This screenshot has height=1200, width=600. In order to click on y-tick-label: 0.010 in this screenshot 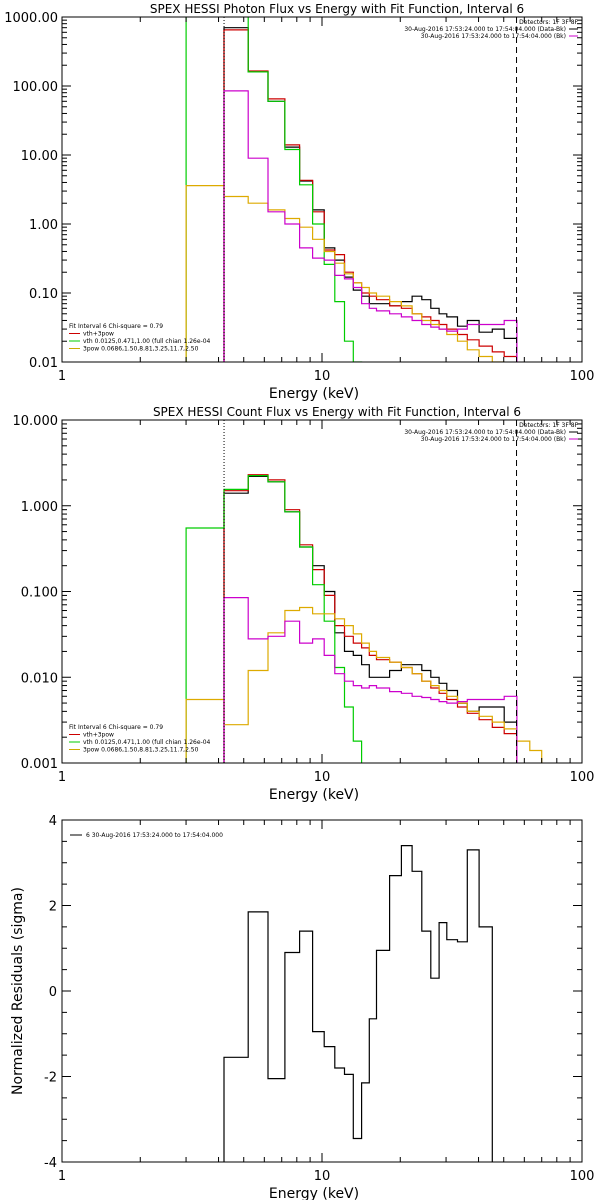, I will do `click(39, 678)`.